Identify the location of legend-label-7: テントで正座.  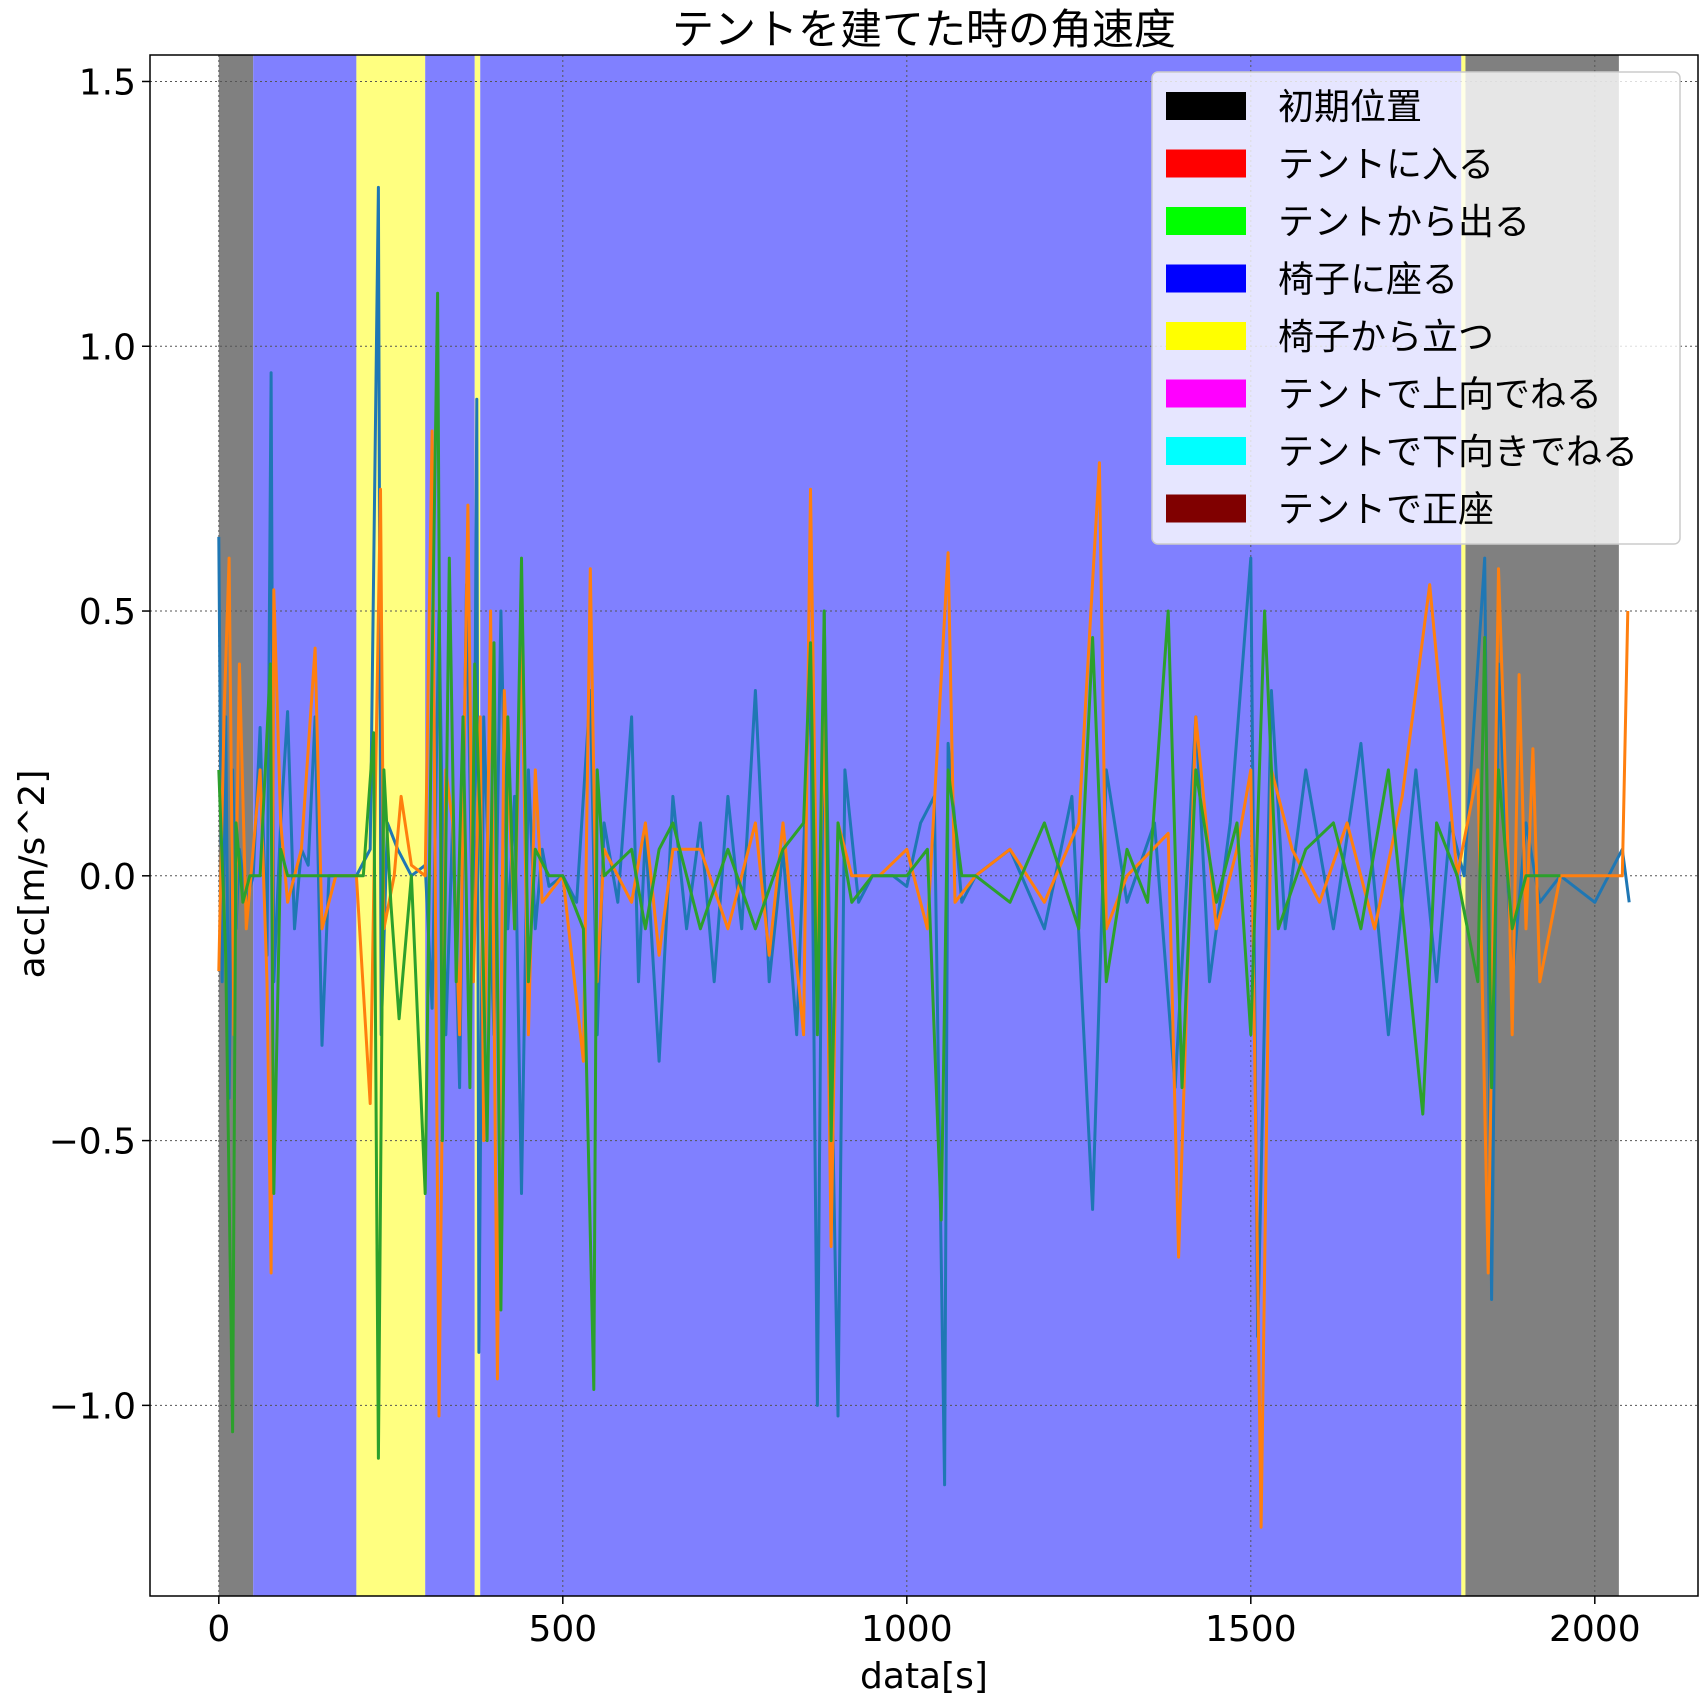
(1386, 510).